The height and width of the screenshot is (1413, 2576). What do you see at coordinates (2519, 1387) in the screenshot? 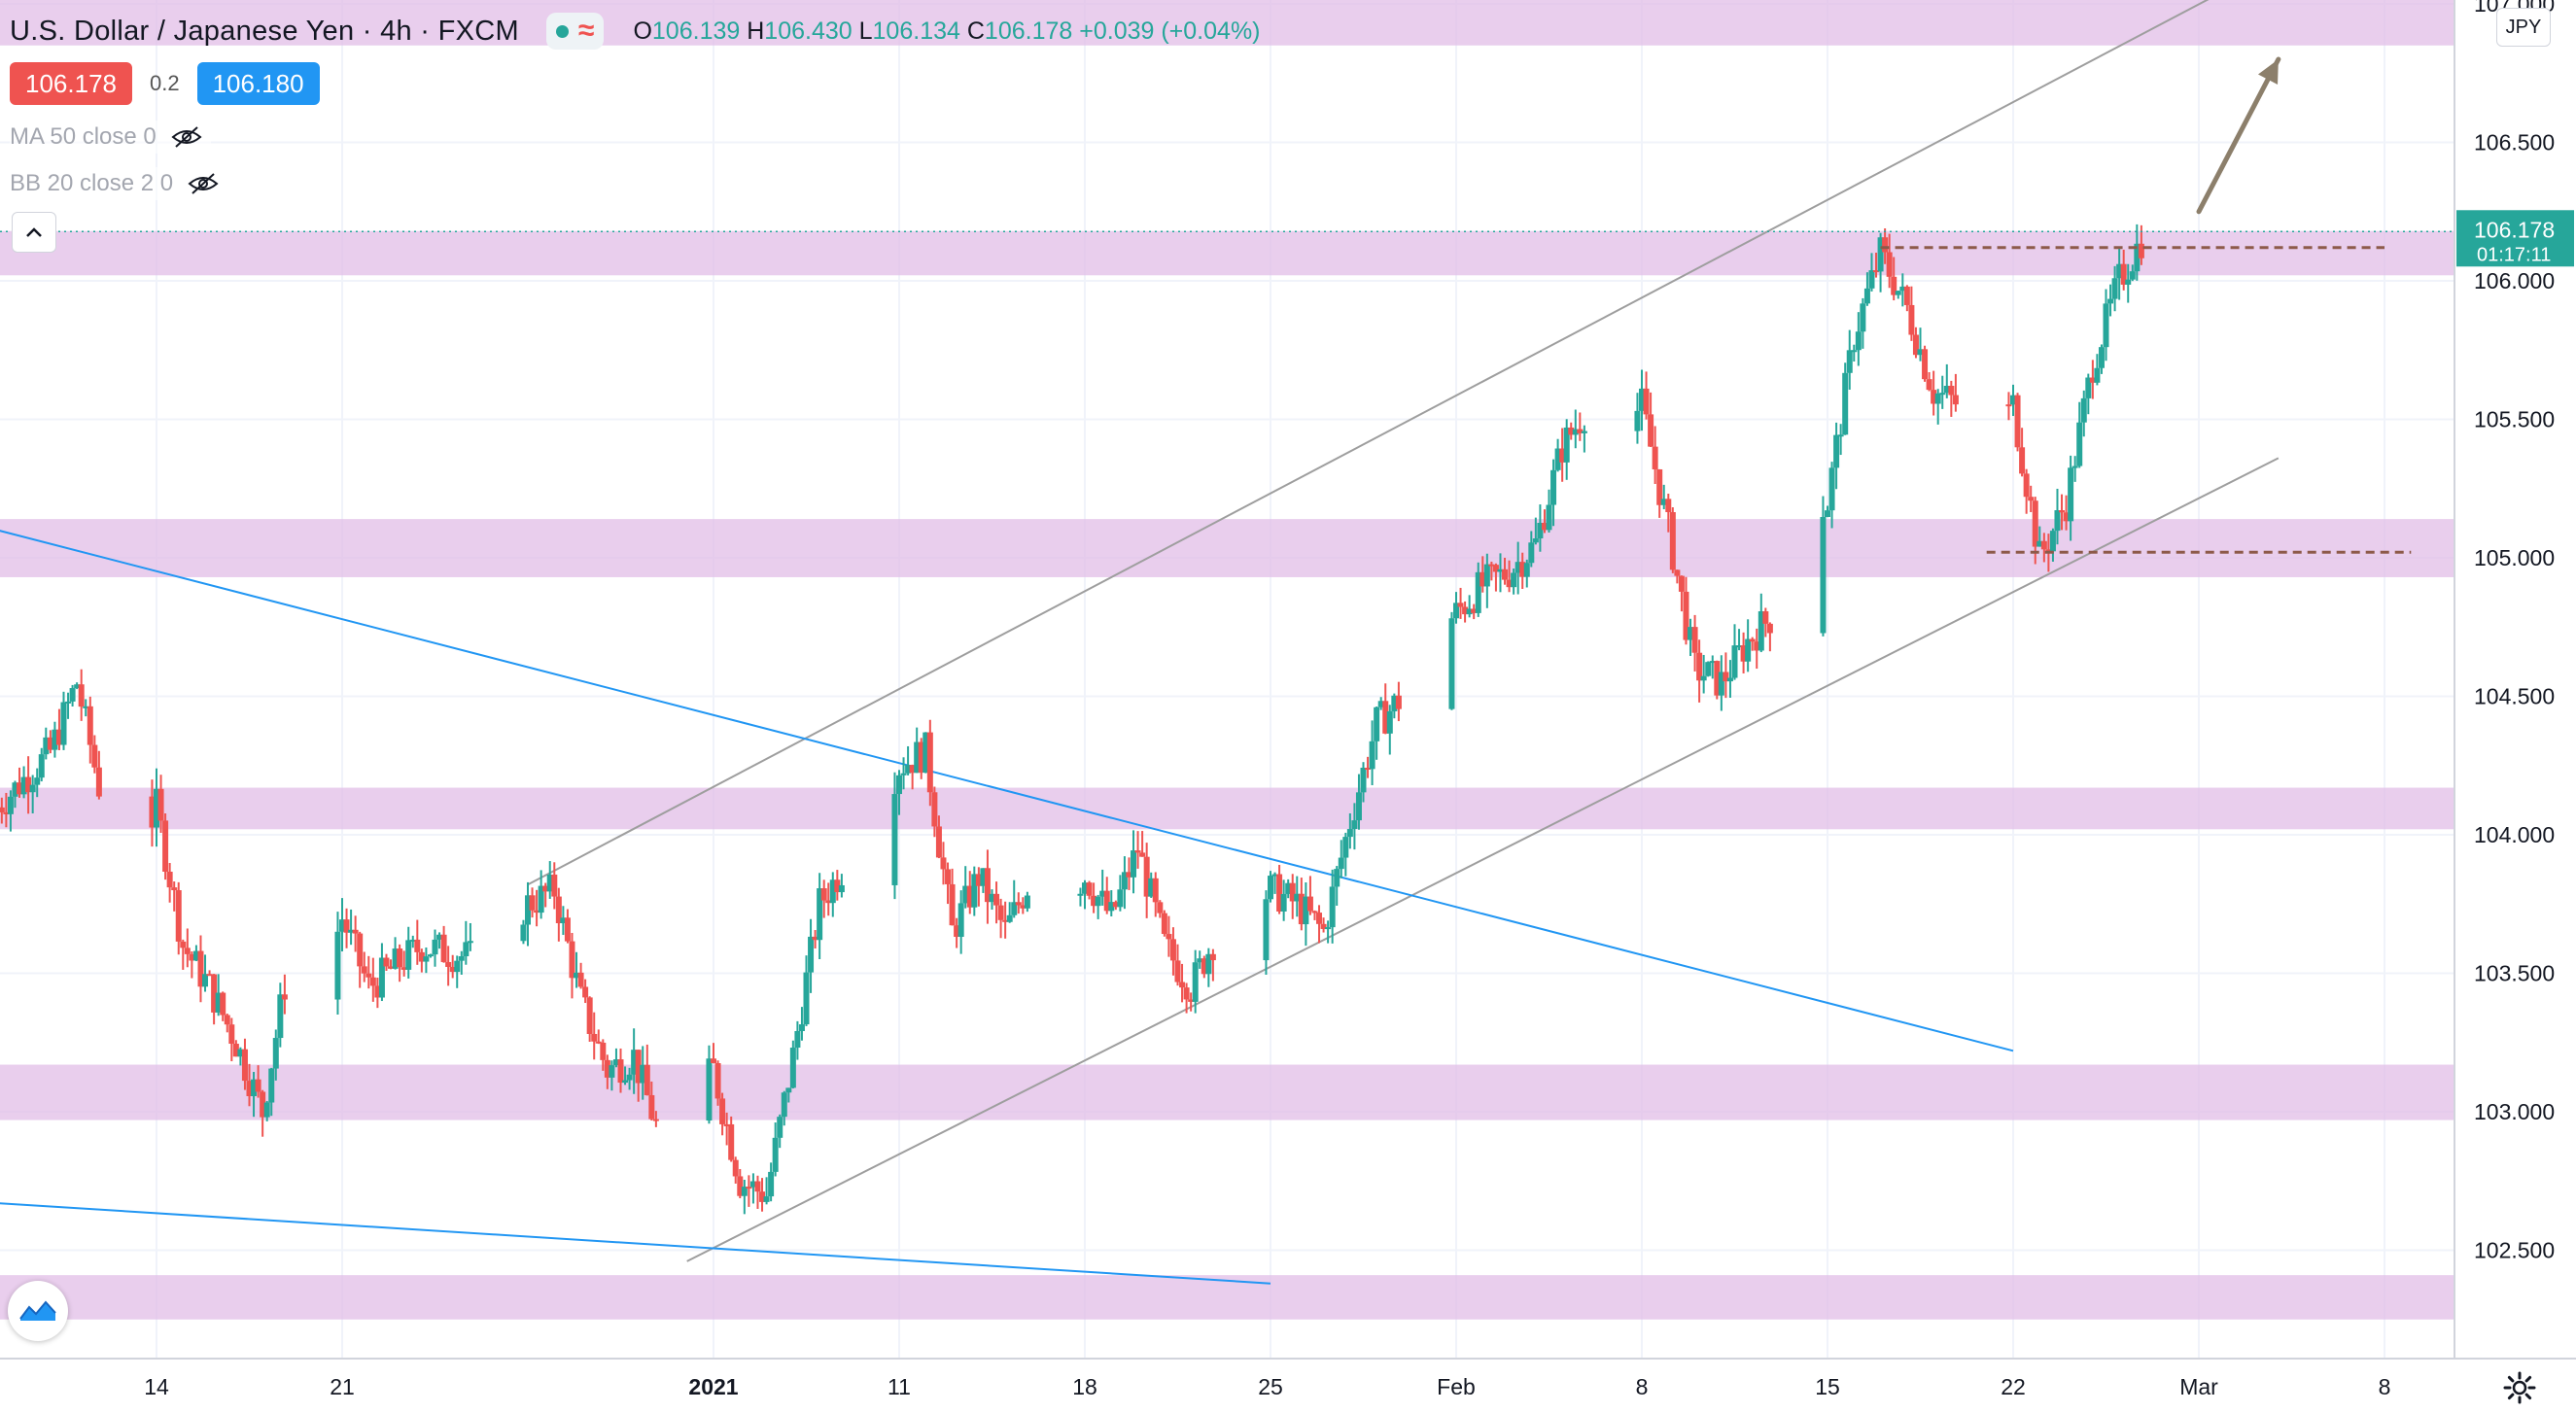
I see `settings-button` at bounding box center [2519, 1387].